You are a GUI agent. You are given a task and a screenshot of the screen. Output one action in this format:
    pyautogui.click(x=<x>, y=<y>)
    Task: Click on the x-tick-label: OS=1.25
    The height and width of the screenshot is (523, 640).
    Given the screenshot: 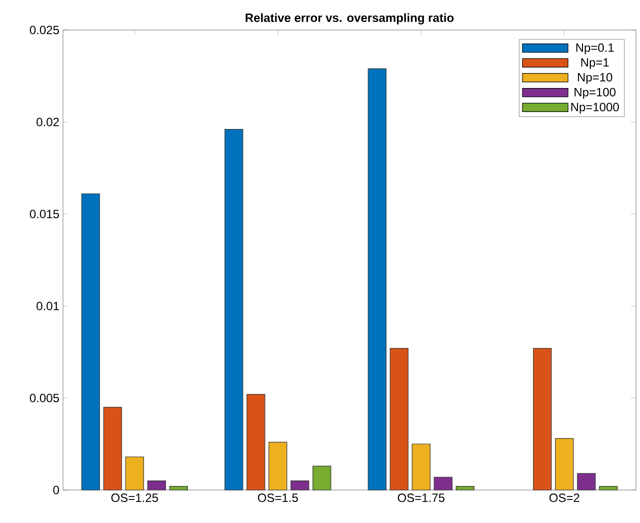 What is the action you would take?
    pyautogui.click(x=134, y=498)
    